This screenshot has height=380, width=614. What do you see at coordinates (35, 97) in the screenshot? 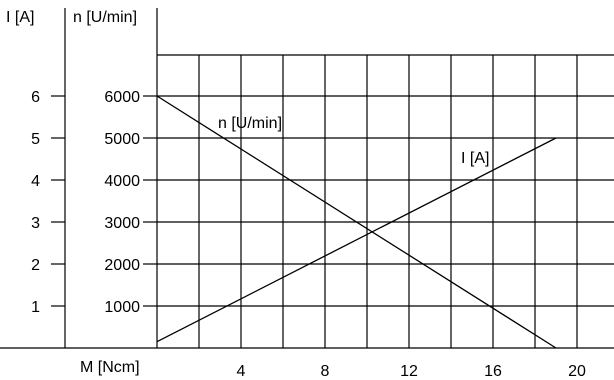
I see `y-left-tick-label: 6` at bounding box center [35, 97].